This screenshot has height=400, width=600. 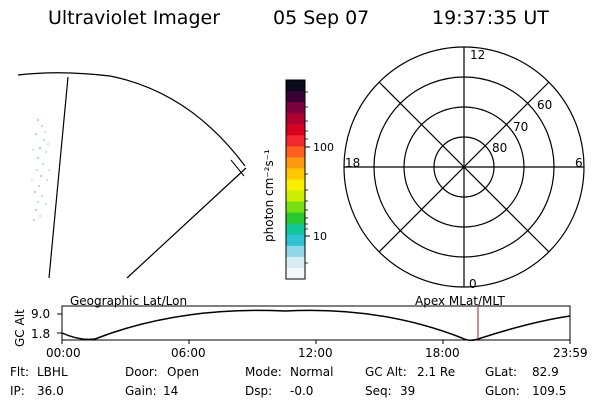 What do you see at coordinates (386, 372) in the screenshot?
I see `gcalt-label: GC Alt:` at bounding box center [386, 372].